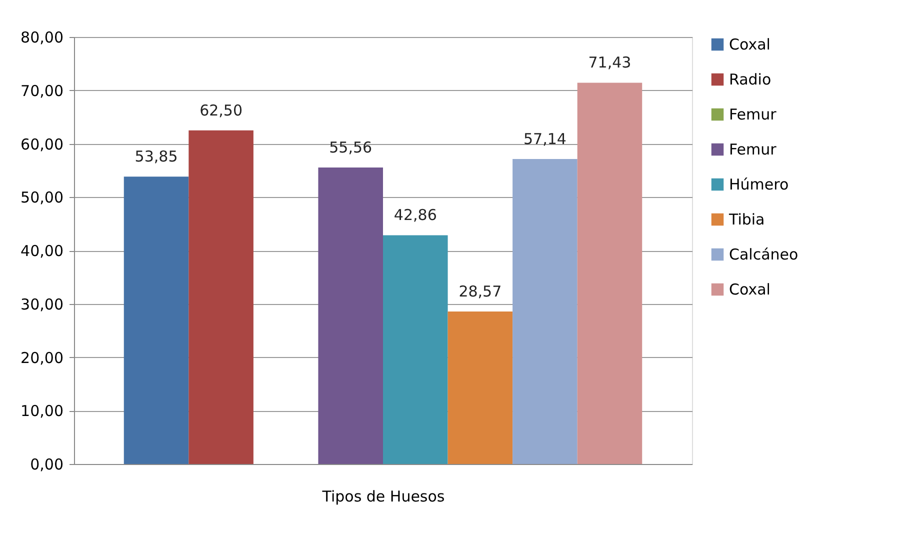 Image resolution: width=897 pixels, height=539 pixels. What do you see at coordinates (42, 304) in the screenshot?
I see `y-tick-label: 30,00` at bounding box center [42, 304].